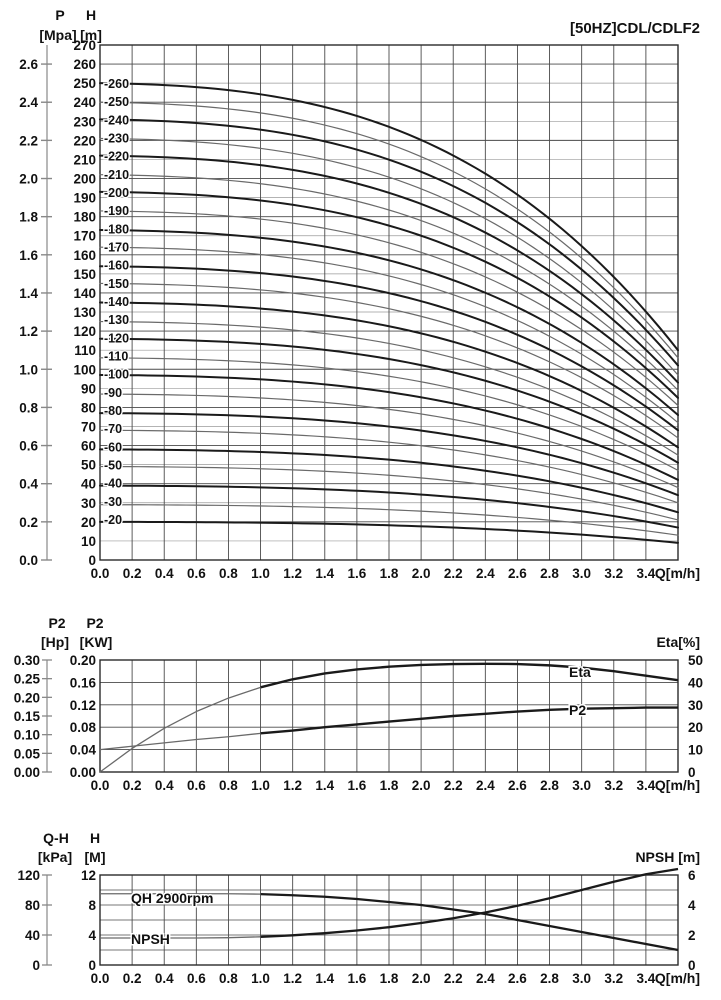 This screenshot has height=1000, width=721. I want to click on main-h-tick: 110, so click(85, 350).